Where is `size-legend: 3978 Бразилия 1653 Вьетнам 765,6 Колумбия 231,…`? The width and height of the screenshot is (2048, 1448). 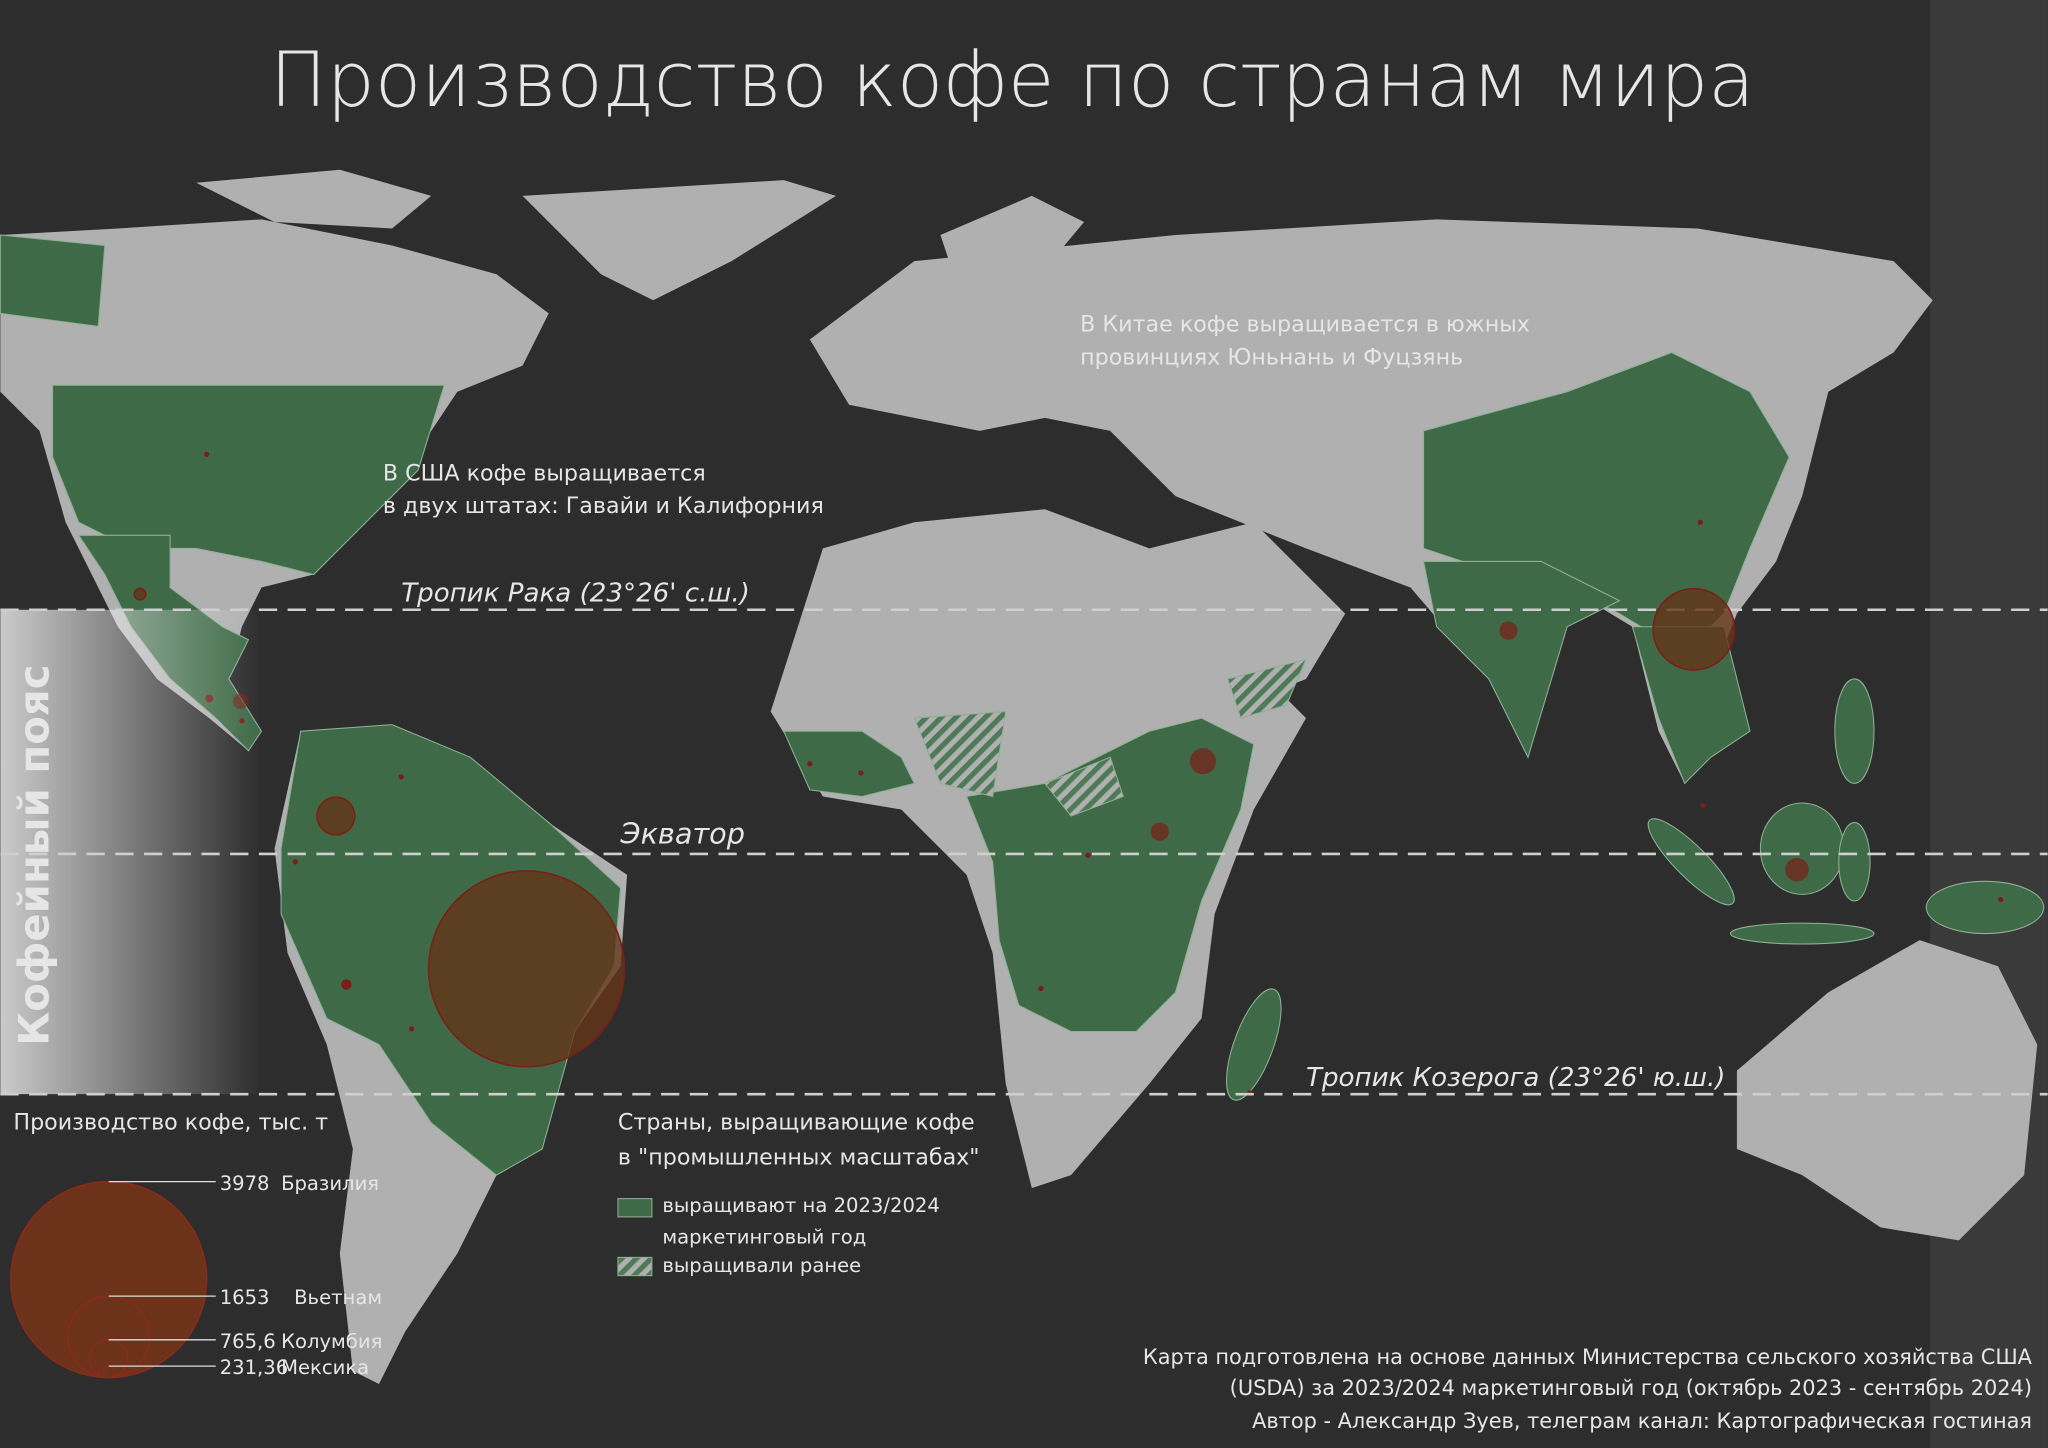 size-legend: 3978 Бразилия 1653 Вьетнам 765,6 Колумбия 231,… is located at coordinates (196, 1275).